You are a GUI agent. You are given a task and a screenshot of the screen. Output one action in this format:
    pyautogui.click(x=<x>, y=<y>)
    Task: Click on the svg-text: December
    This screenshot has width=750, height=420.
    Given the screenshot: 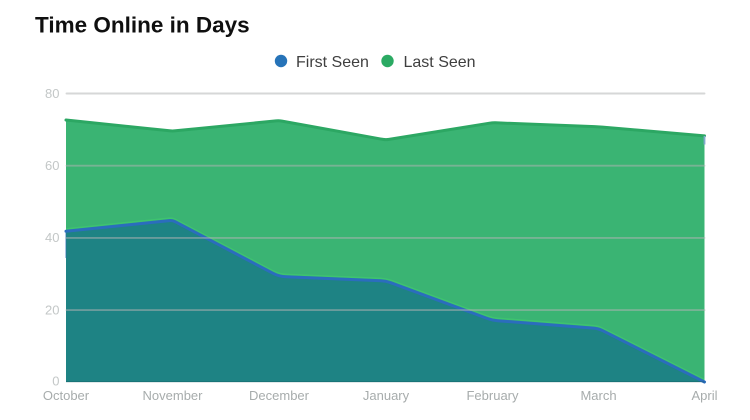 What is the action you would take?
    pyautogui.click(x=279, y=395)
    